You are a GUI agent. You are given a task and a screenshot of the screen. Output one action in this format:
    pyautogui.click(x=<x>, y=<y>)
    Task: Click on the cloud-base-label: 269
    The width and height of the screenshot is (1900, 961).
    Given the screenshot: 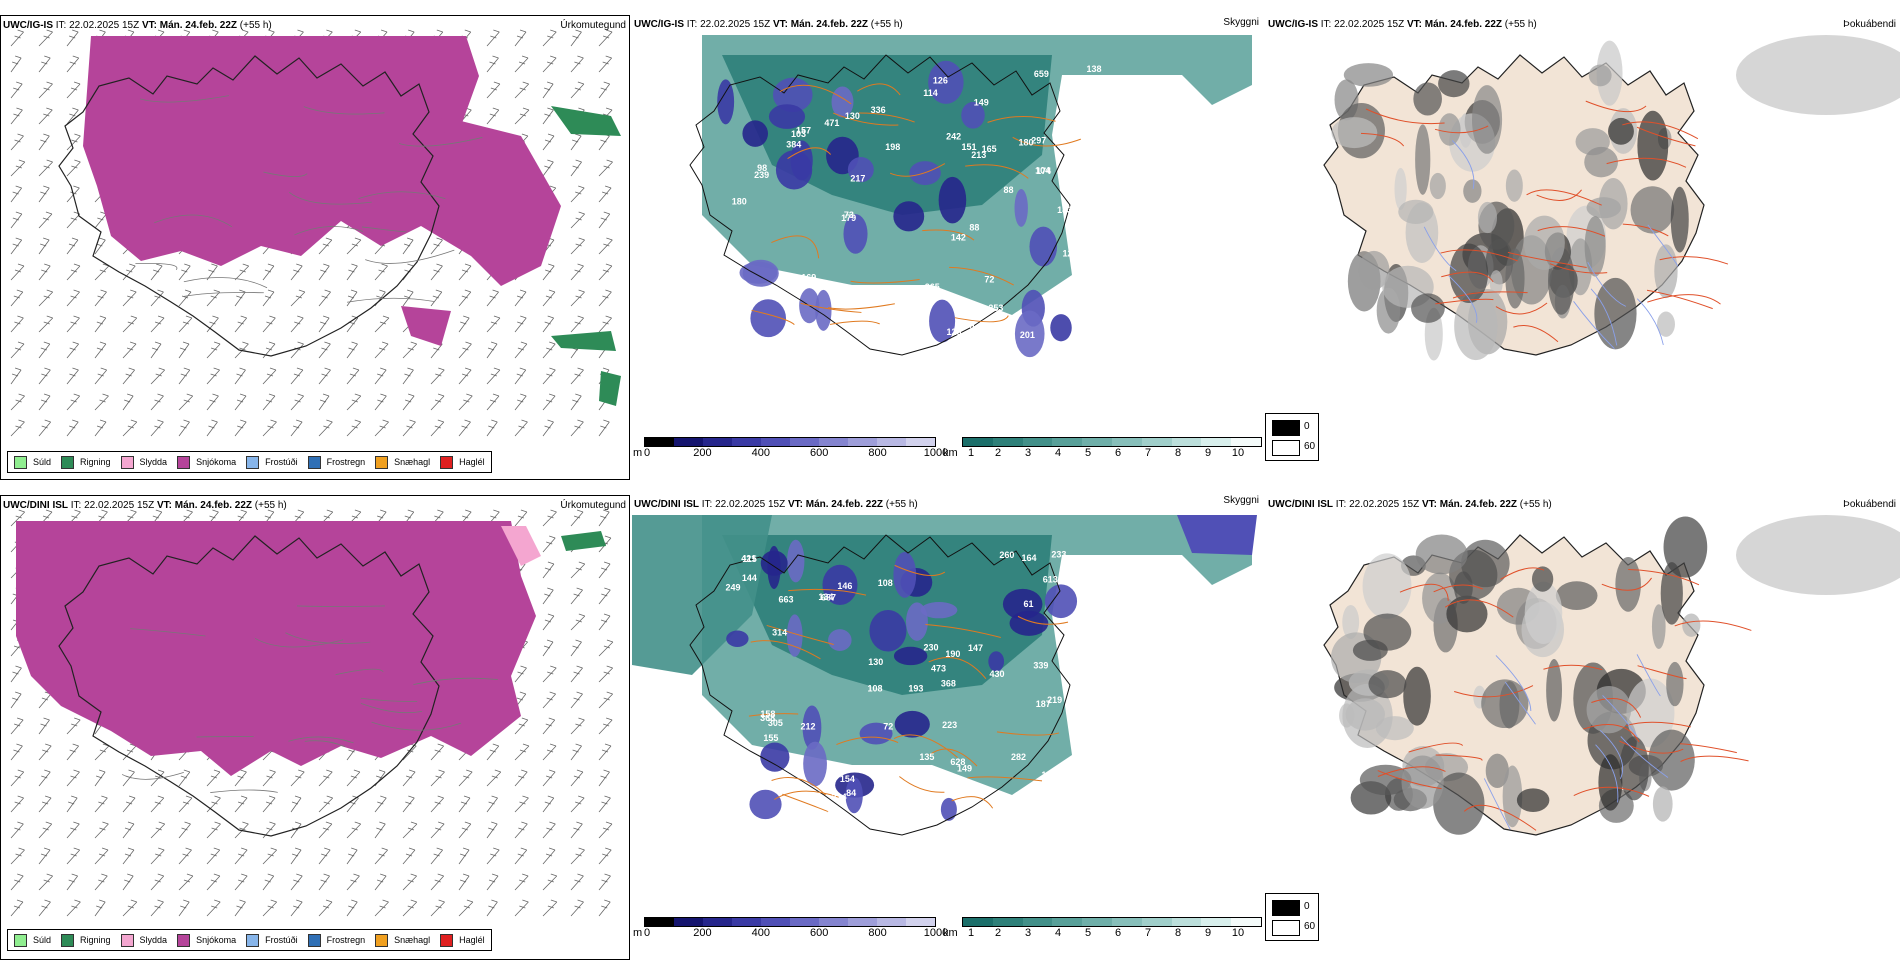 What is the action you would take?
    pyautogui.click(x=1112, y=151)
    